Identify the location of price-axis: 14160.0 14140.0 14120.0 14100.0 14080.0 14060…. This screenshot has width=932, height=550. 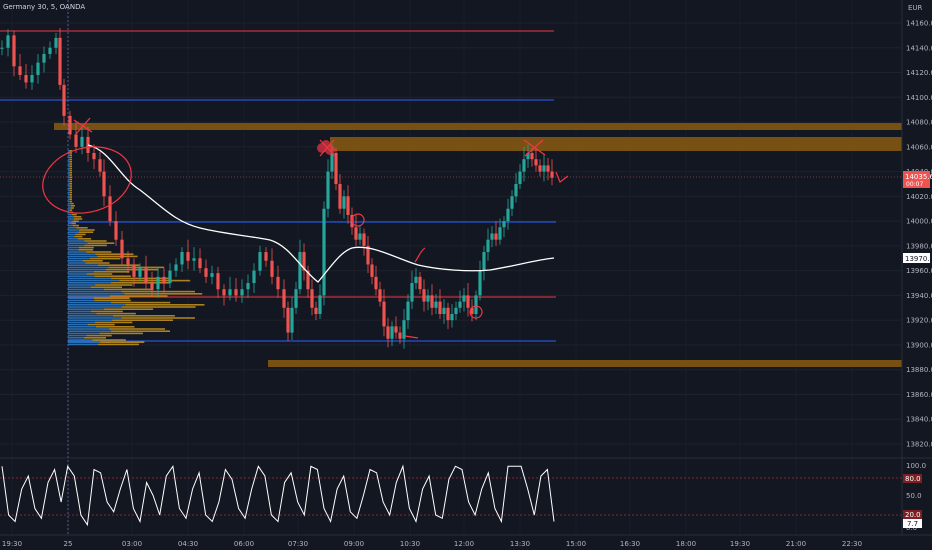
(919, 234).